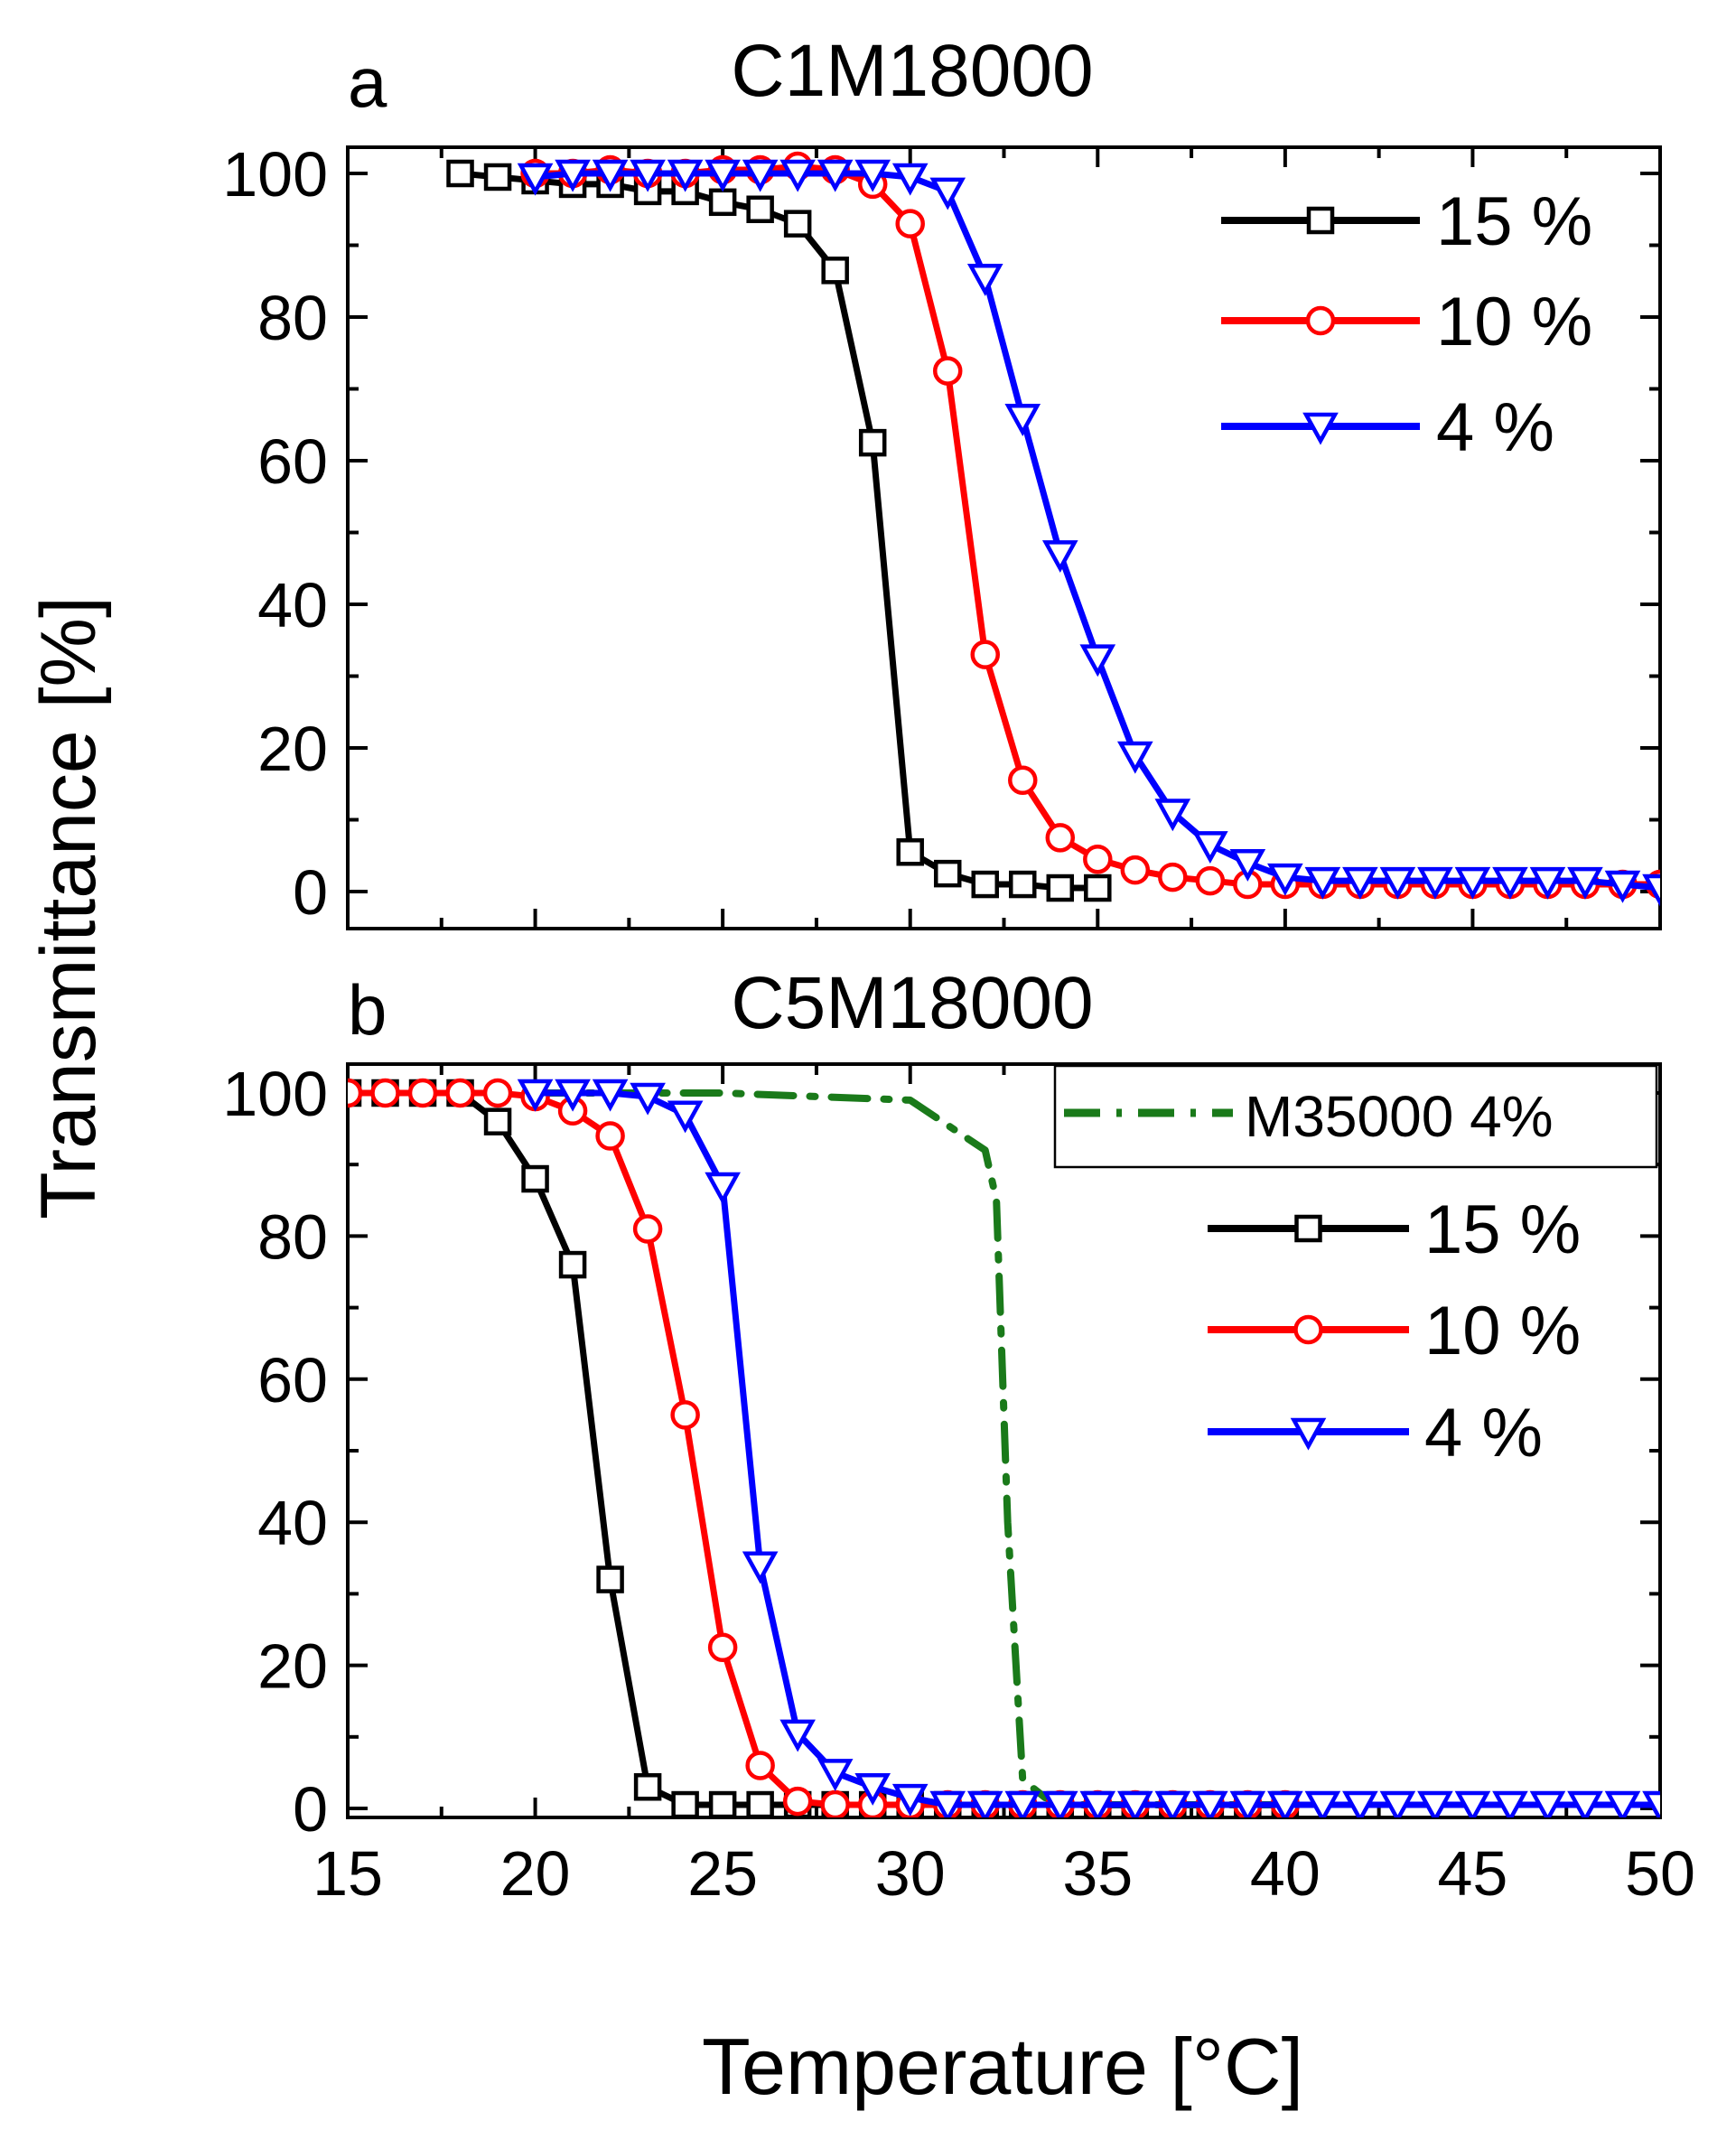 This screenshot has width=1736, height=2130. I want to click on x-axis-label: Temperature [°C], so click(1003, 2067).